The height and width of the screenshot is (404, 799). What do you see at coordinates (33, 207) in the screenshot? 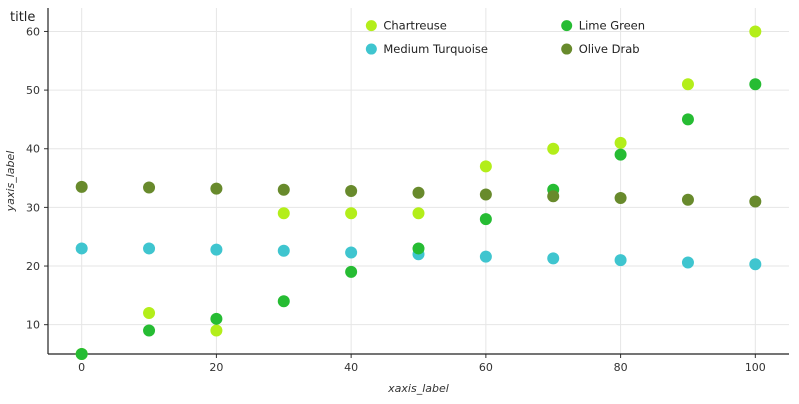
I see `y-tick-label: 30` at bounding box center [33, 207].